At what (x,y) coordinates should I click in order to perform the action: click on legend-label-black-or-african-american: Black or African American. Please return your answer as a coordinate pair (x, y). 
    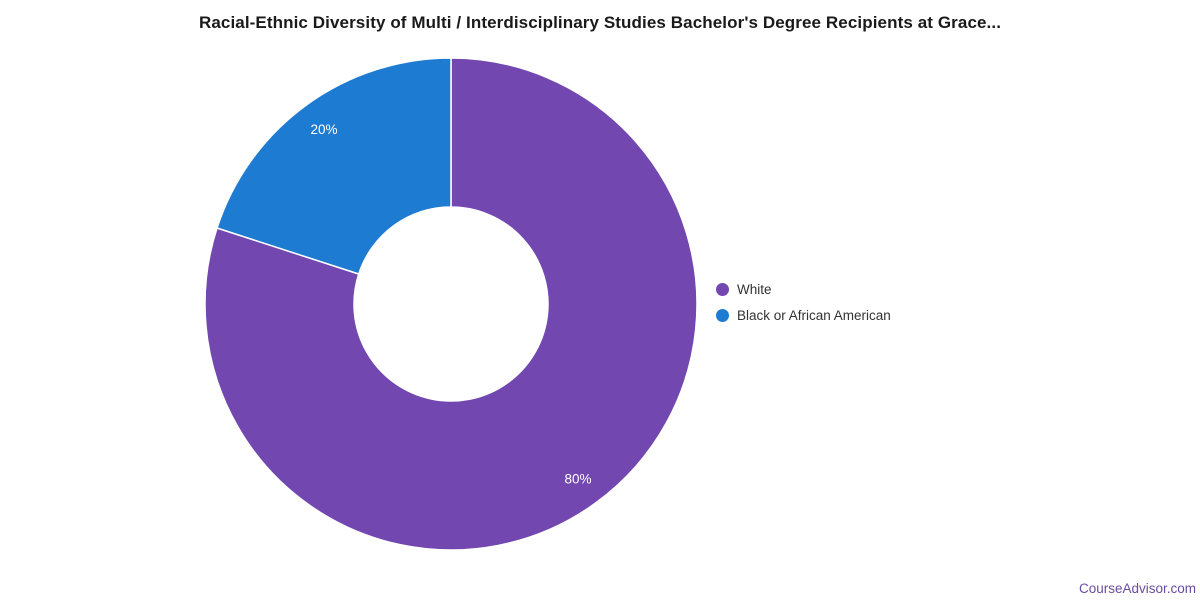
    Looking at the image, I should click on (814, 315).